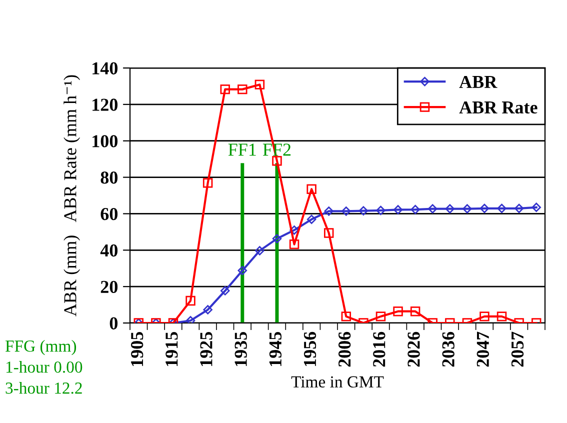  I want to click on legend-label: ABR Rate, so click(498, 107).